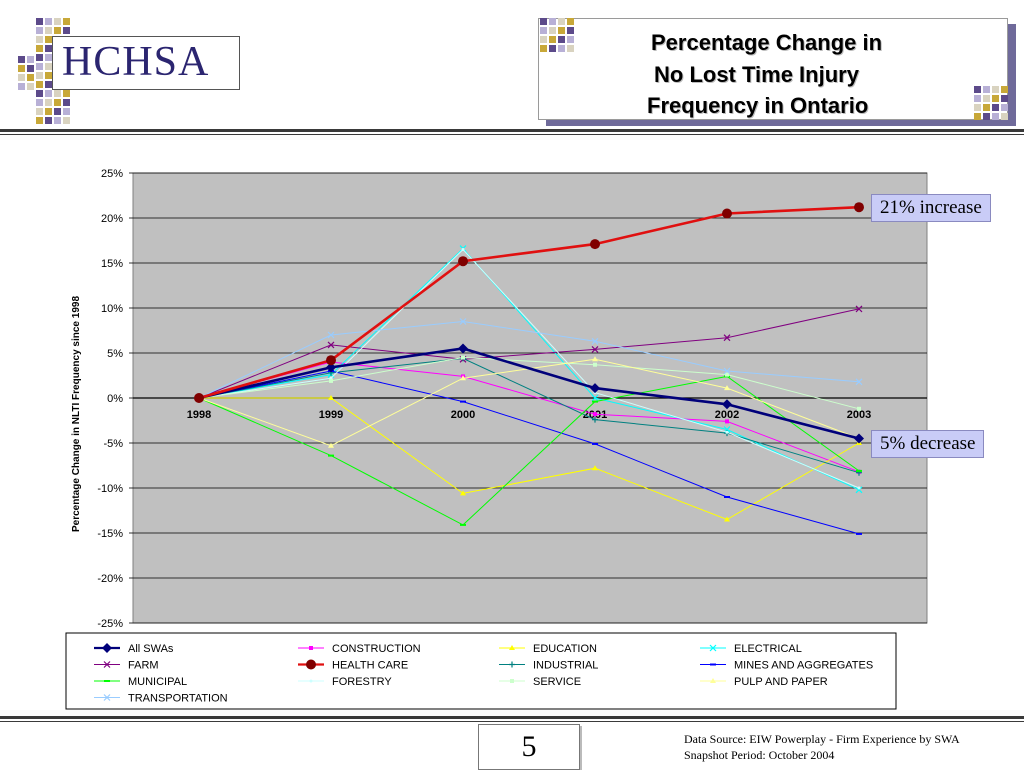 The height and width of the screenshot is (770, 1024). What do you see at coordinates (362, 682) in the screenshot?
I see `legend-label: FORESTRY` at bounding box center [362, 682].